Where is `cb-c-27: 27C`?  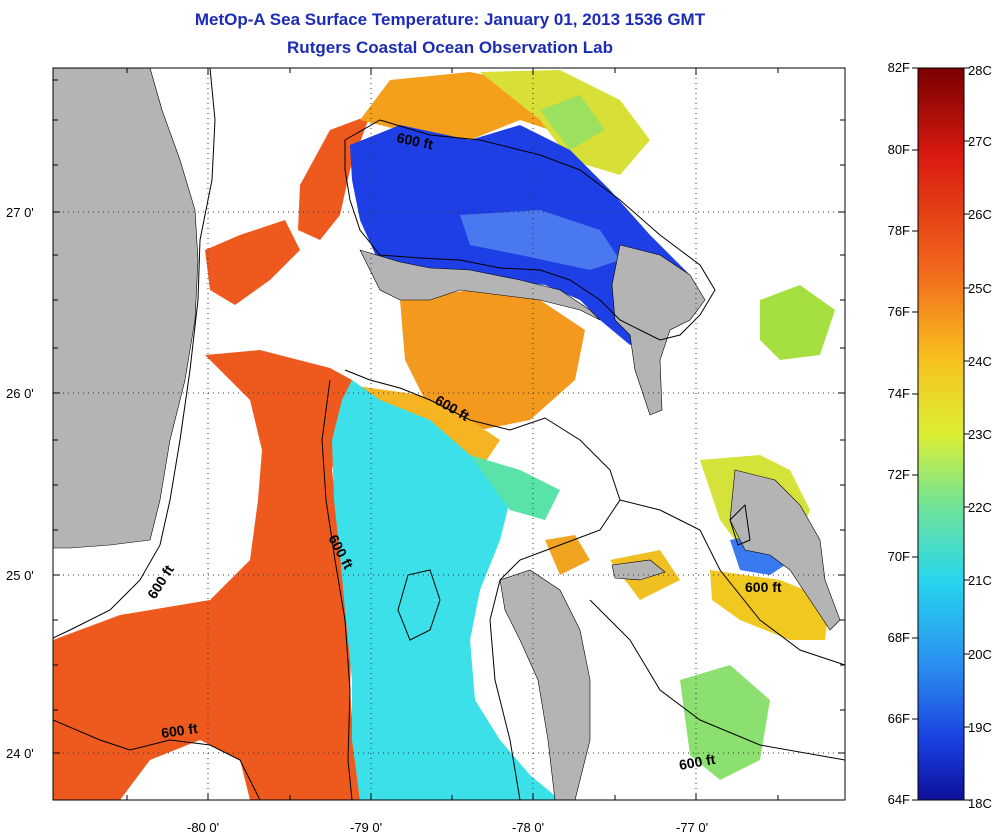 cb-c-27: 27C is located at coordinates (980, 141).